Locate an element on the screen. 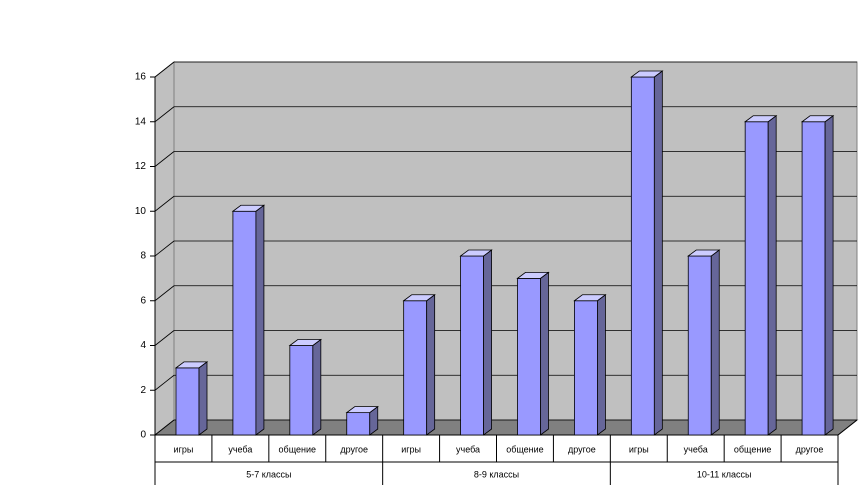 The height and width of the screenshot is (485, 859). group-label: 8-9 классы is located at coordinates (496, 474).